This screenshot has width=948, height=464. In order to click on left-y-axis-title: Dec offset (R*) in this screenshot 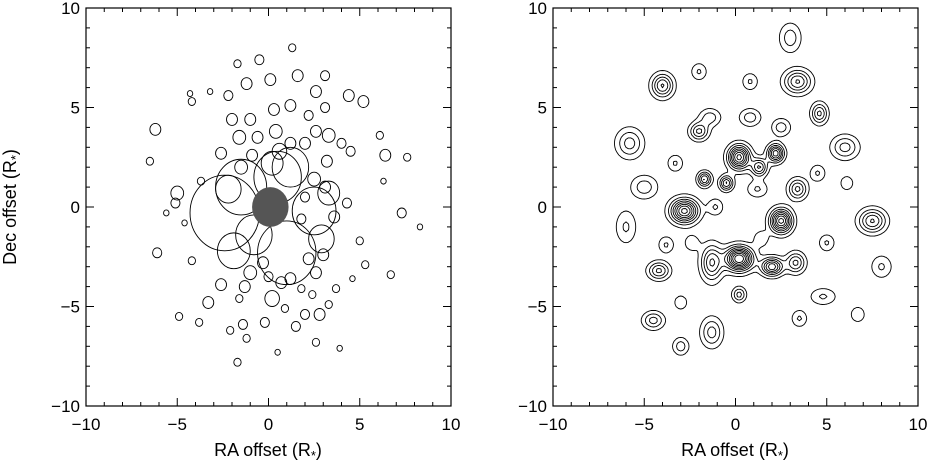, I will do `click(11, 207)`.